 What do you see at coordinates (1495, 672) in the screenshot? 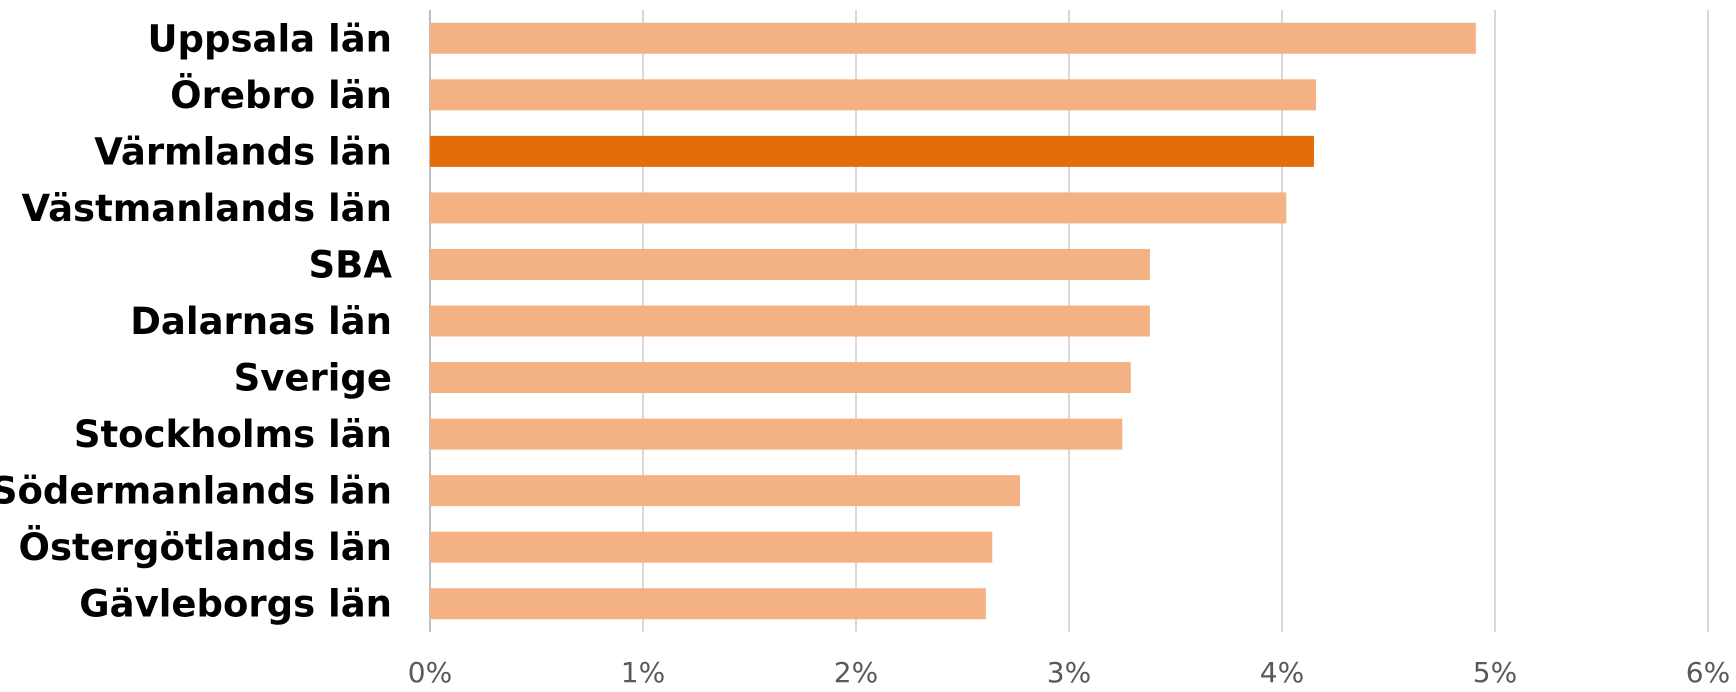
I see `x-tick-label: 5%` at bounding box center [1495, 672].